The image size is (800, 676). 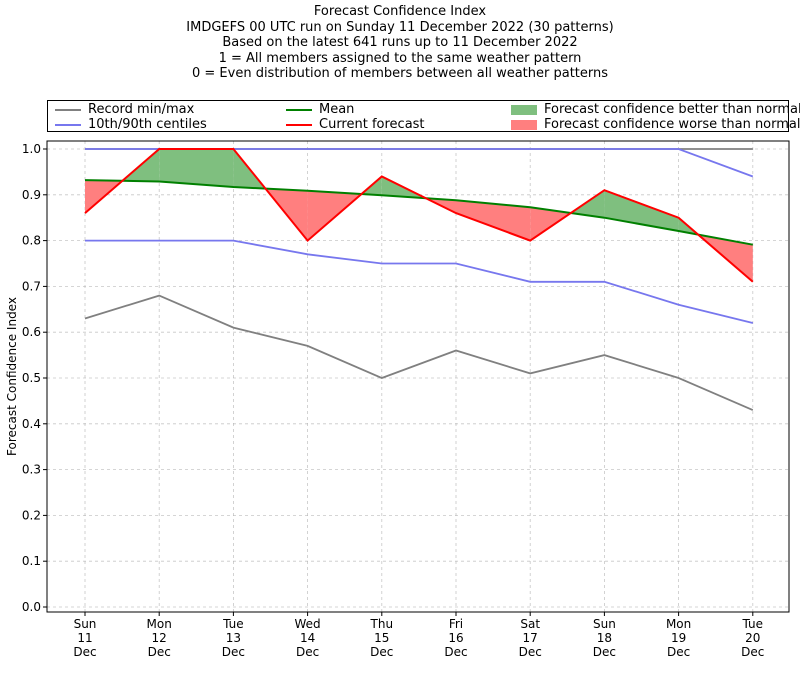 What do you see at coordinates (31, 607) in the screenshot?
I see `y-tick-label: 0.0` at bounding box center [31, 607].